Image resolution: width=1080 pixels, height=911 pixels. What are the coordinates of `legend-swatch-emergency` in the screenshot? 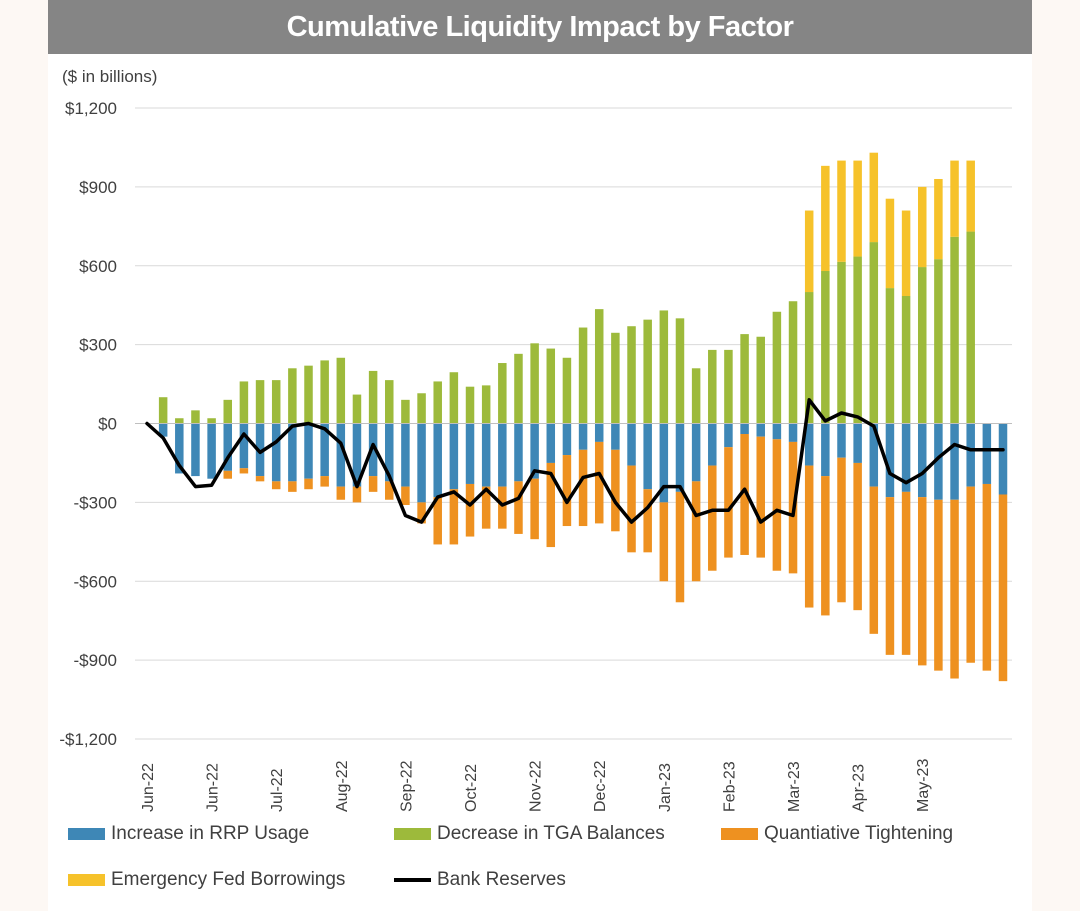 It's located at (86, 880).